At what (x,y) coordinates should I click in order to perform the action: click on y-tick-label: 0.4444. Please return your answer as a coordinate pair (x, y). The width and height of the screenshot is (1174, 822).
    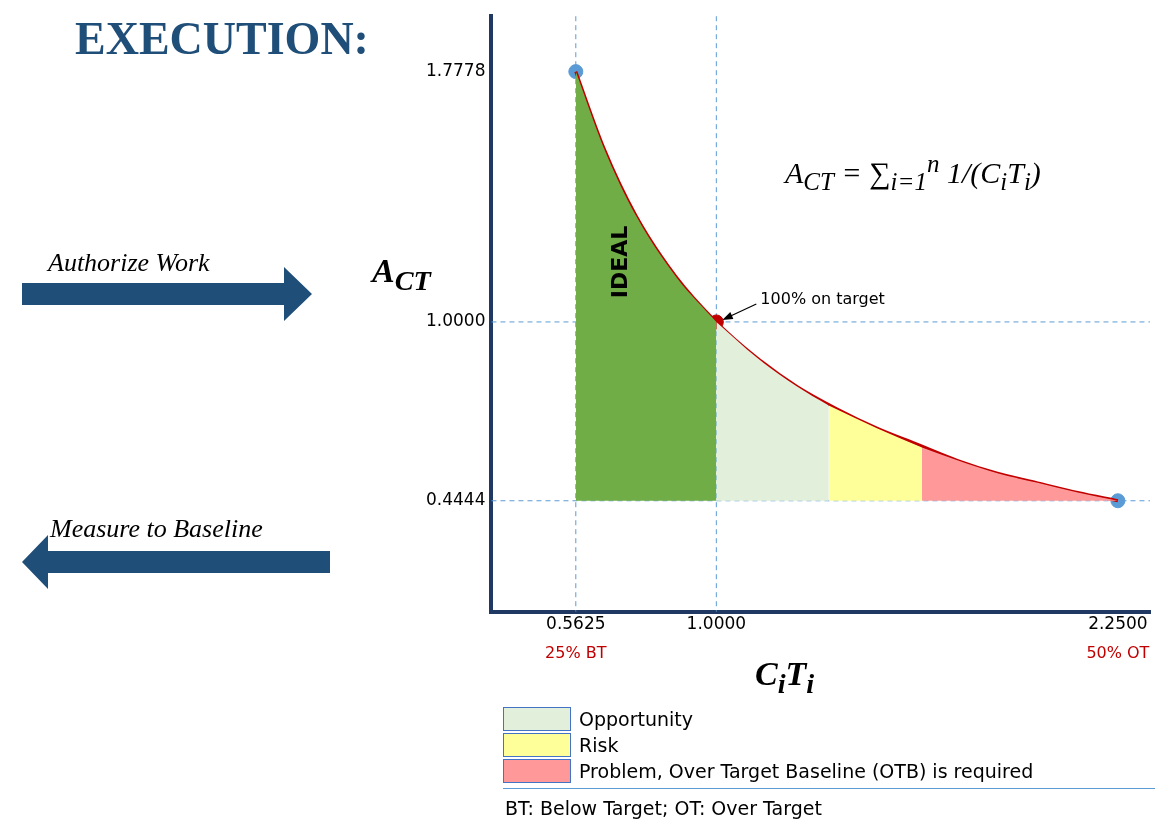
    Looking at the image, I should click on (456, 499).